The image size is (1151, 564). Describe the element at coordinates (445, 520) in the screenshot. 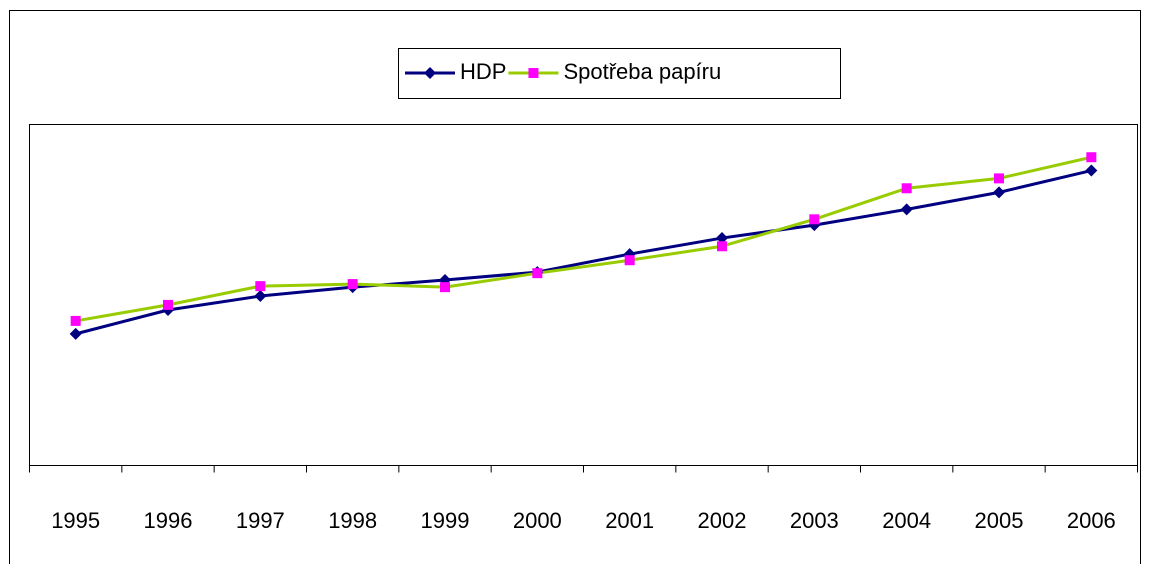

I see `x-tick-label: 1999` at that location.